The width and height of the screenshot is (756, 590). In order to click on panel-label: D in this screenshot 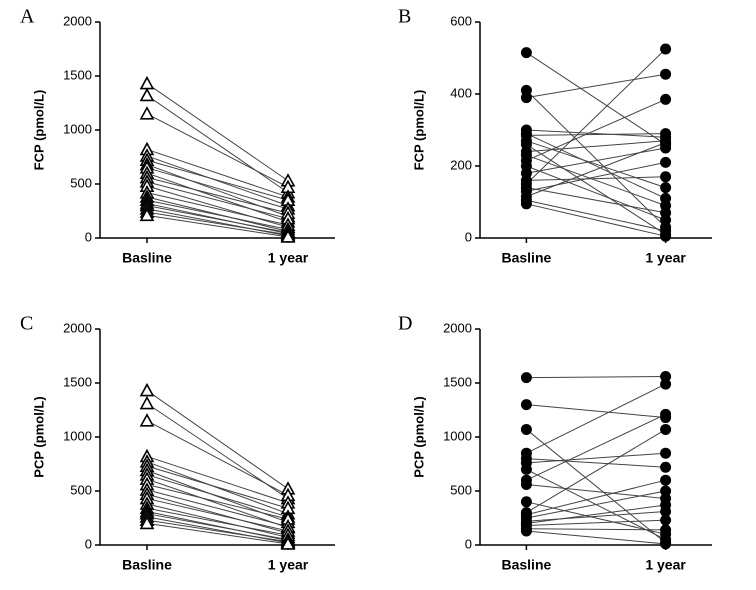, I will do `click(405, 324)`.